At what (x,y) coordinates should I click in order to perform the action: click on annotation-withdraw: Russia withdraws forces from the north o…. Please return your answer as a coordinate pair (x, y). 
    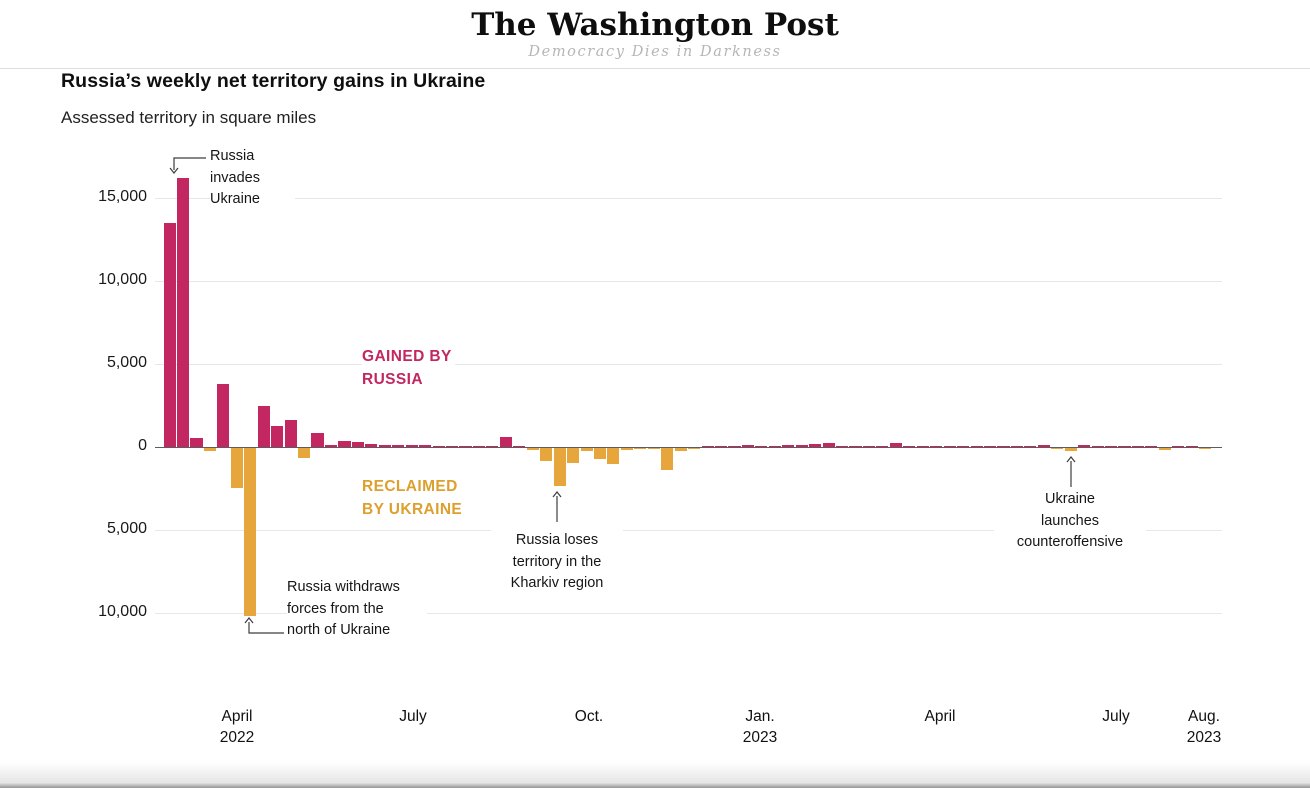
    Looking at the image, I should click on (357, 609).